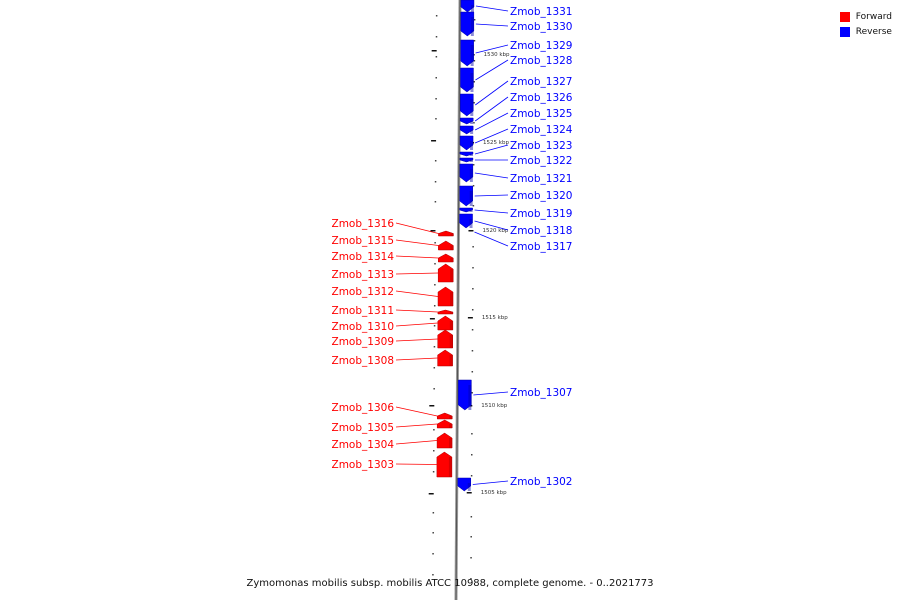  Describe the element at coordinates (541, 82) in the screenshot. I see `gene-label: Zmob_1327` at that location.